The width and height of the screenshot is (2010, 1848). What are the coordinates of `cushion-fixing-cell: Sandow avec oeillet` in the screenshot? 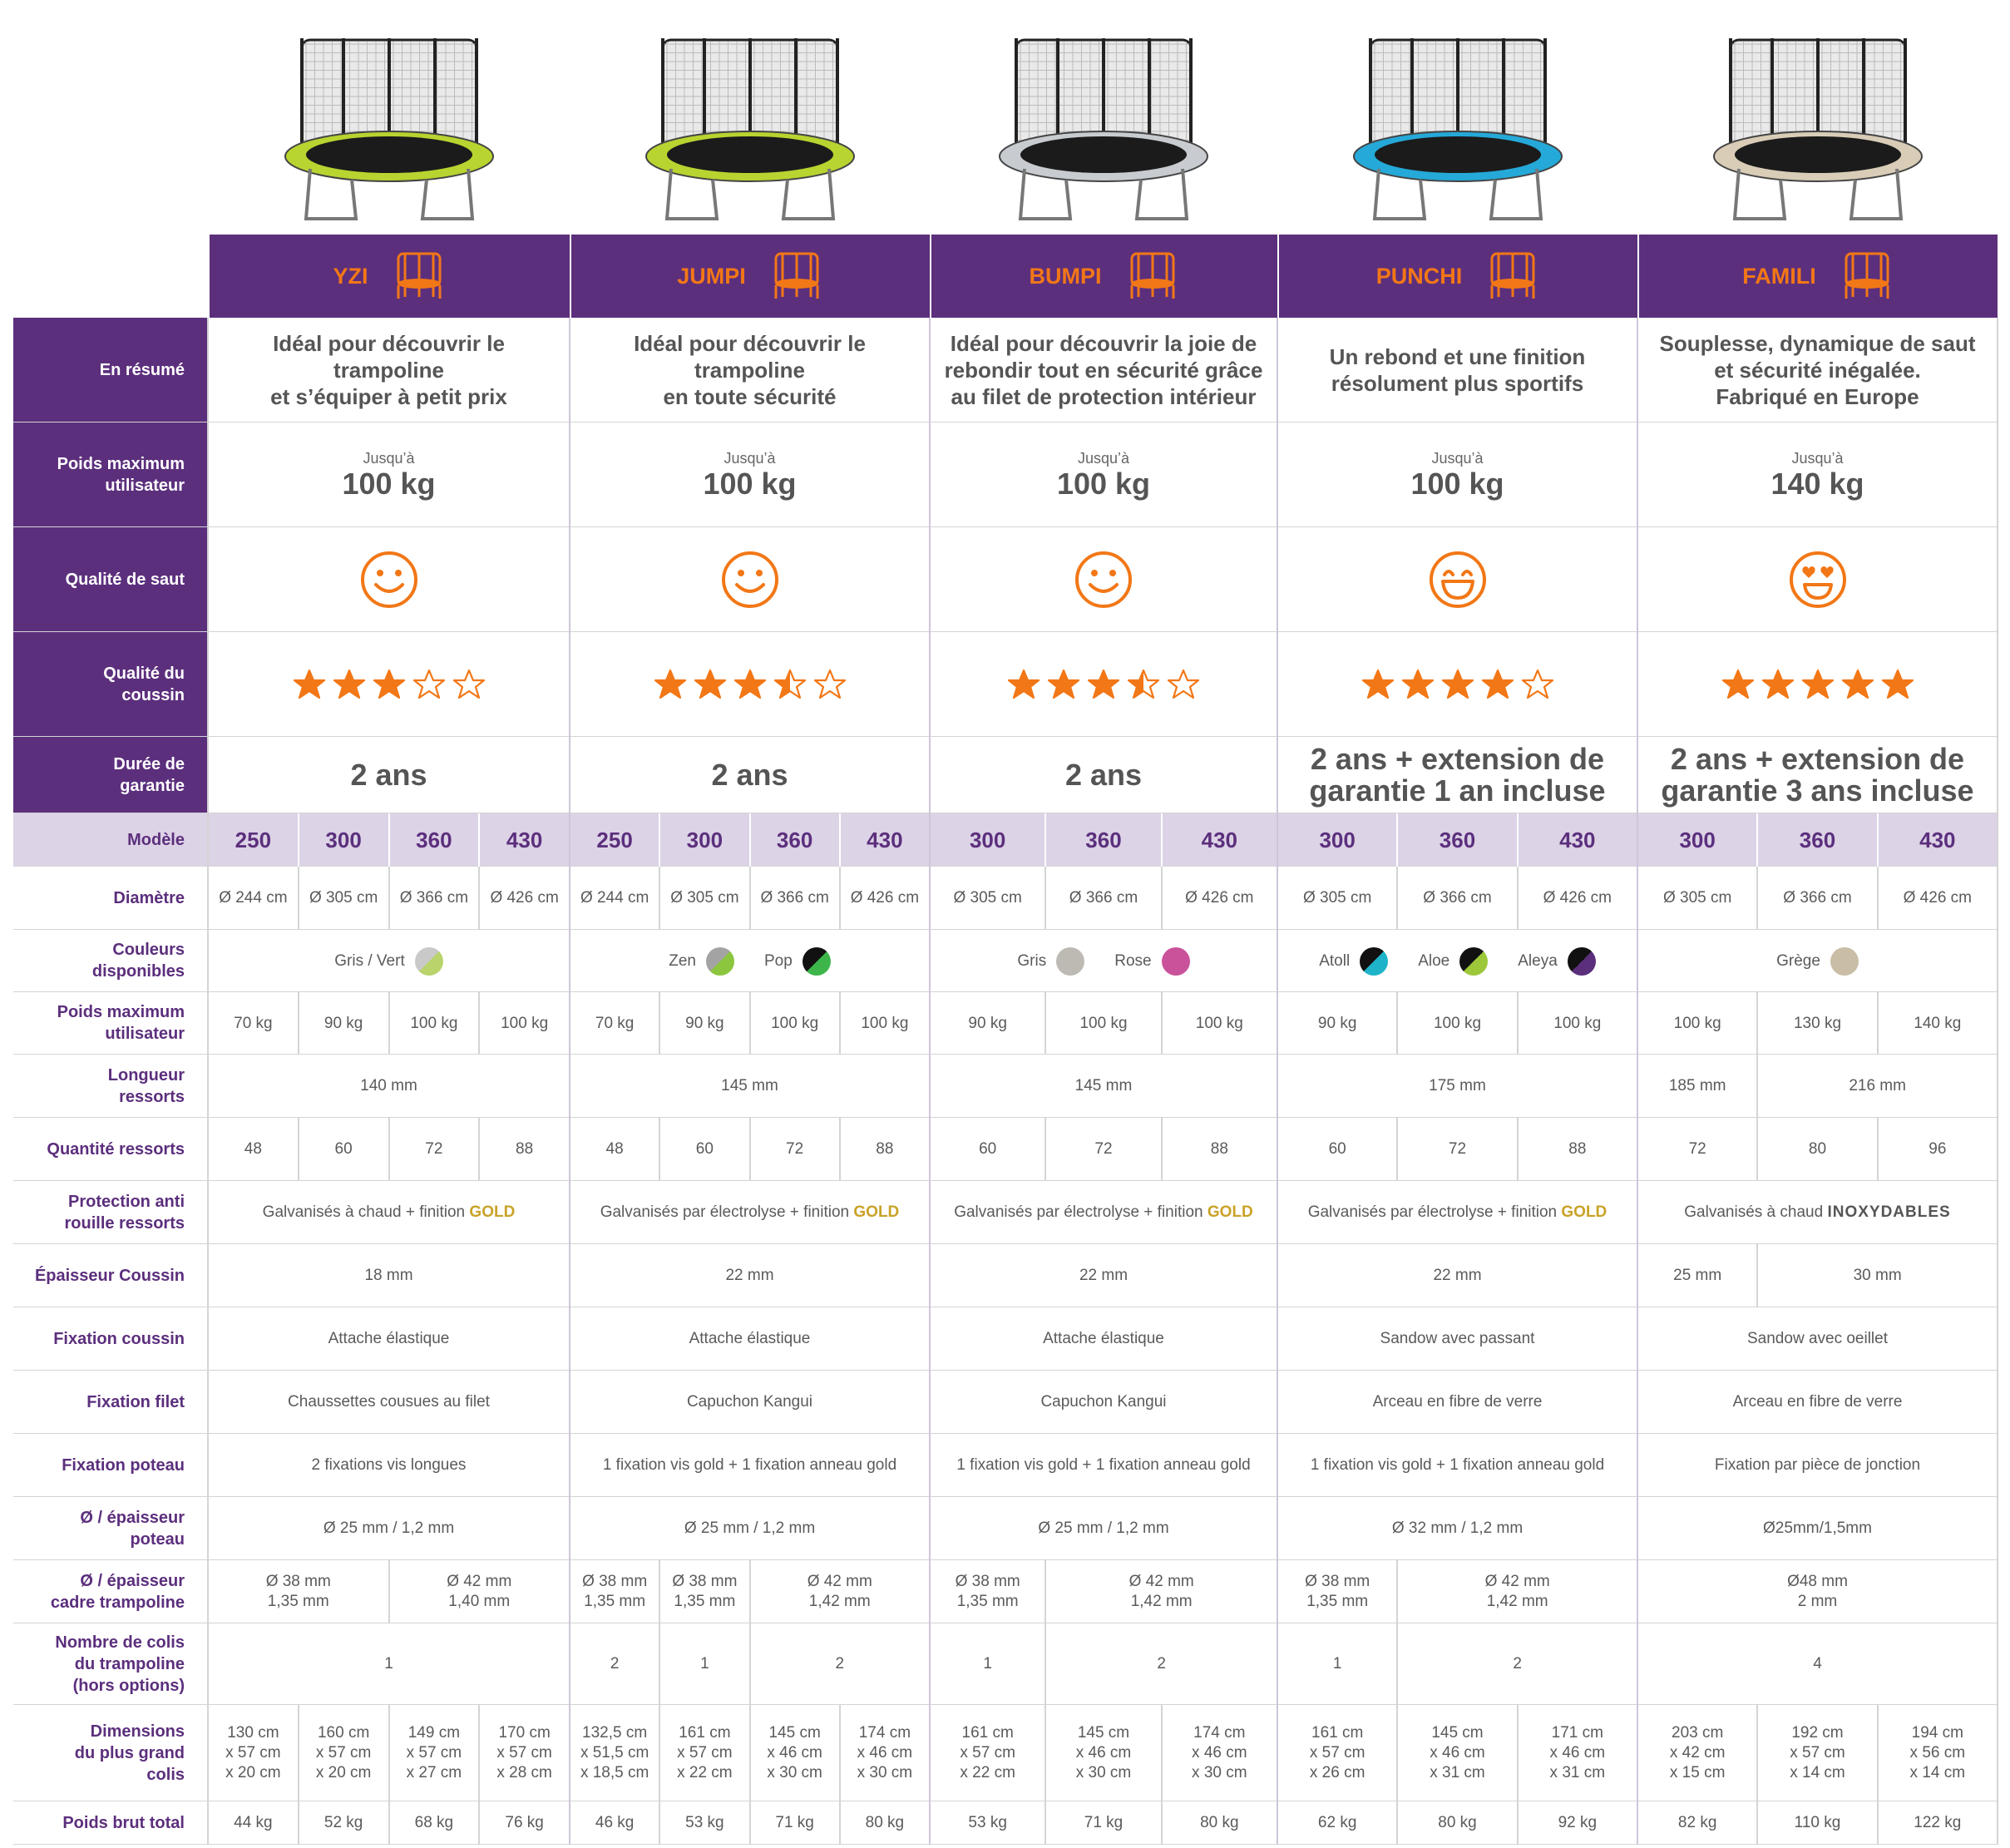 It's located at (1818, 1339).